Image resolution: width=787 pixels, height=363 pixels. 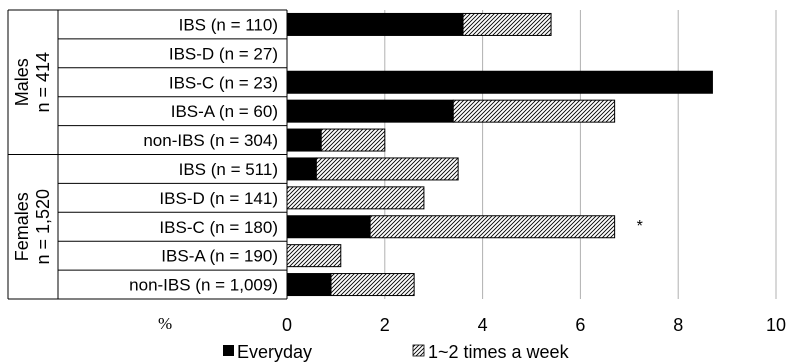 I want to click on group-label-0-line1: Males, so click(x=22, y=82).